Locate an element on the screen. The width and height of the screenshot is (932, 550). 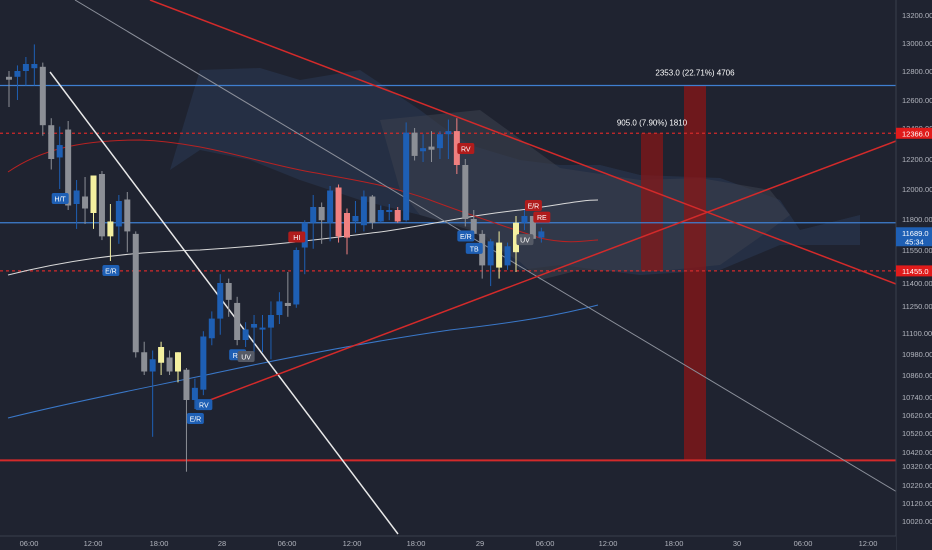
signal-label: UV is located at coordinates (525, 241).